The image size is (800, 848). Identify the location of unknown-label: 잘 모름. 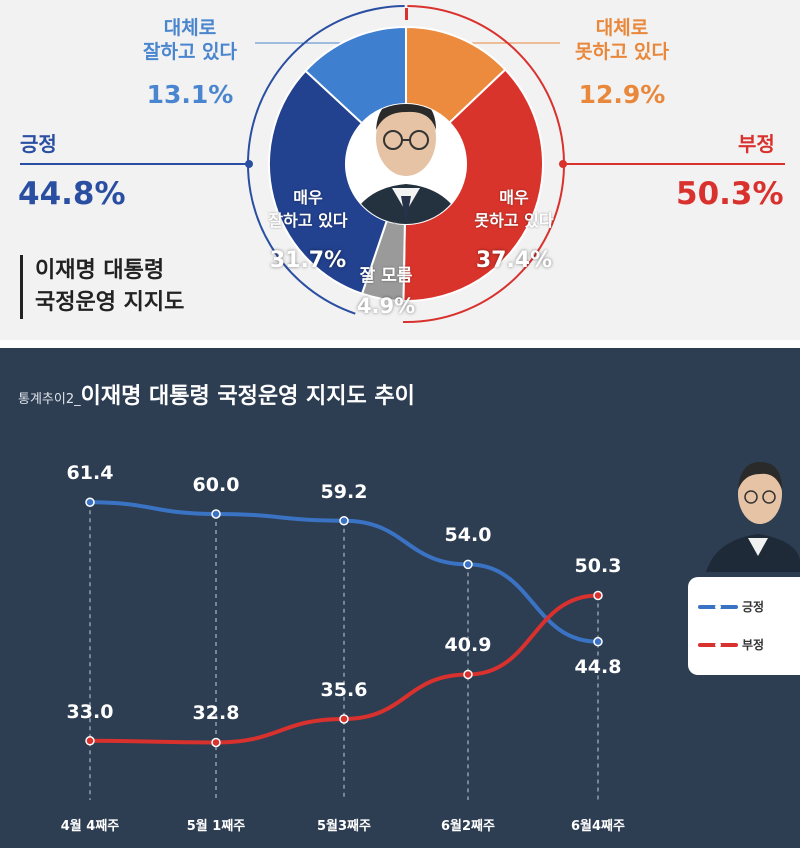
(386, 276).